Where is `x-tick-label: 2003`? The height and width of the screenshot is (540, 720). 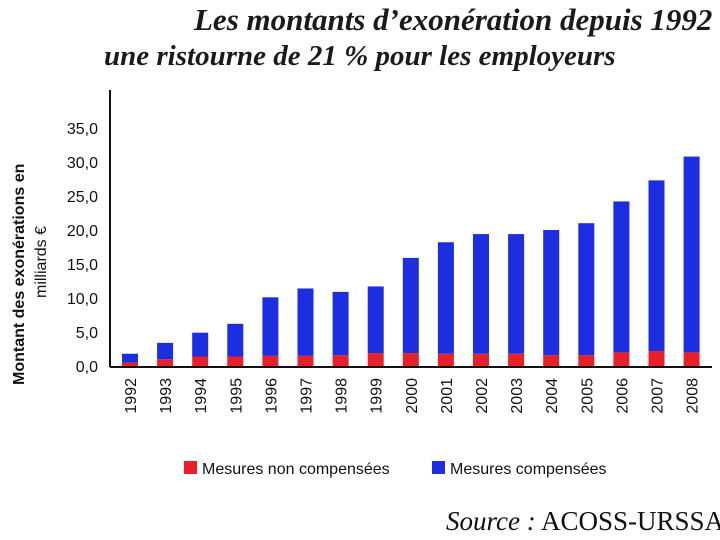
x-tick-label: 2003 is located at coordinates (517, 396).